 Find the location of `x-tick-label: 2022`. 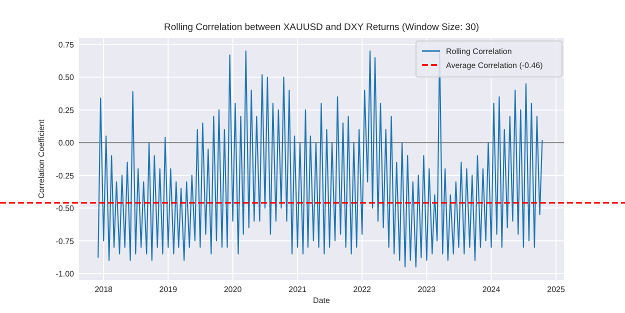

x-tick-label: 2022 is located at coordinates (362, 289).